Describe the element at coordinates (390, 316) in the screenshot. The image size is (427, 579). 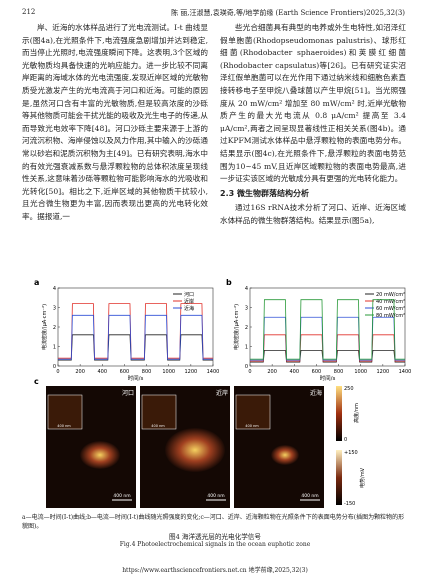
I see `legend-label: 80 mW/cm²` at that location.